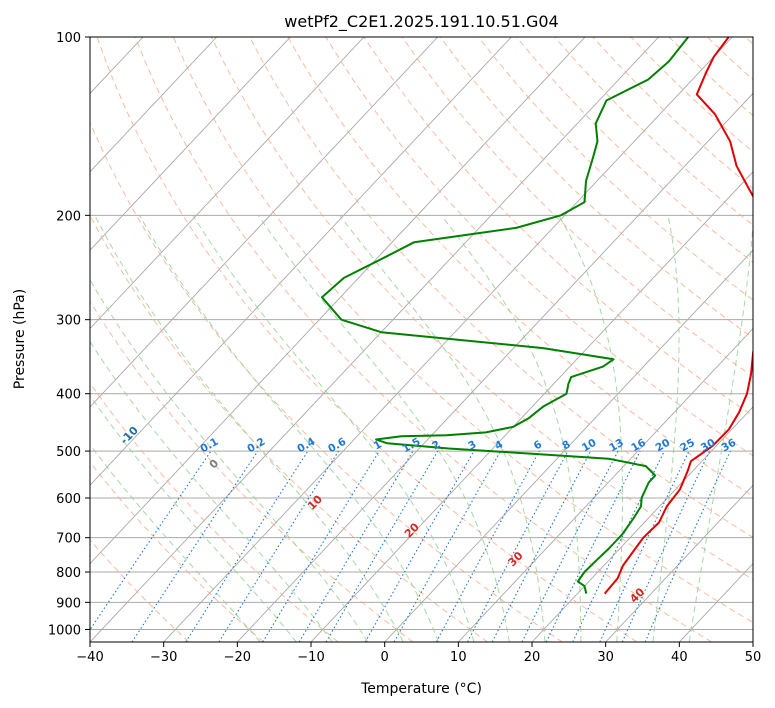 Image resolution: width=775 pixels, height=708 pixels. What do you see at coordinates (89, 657) in the screenshot?
I see `x-tick-label: −40` at bounding box center [89, 657].